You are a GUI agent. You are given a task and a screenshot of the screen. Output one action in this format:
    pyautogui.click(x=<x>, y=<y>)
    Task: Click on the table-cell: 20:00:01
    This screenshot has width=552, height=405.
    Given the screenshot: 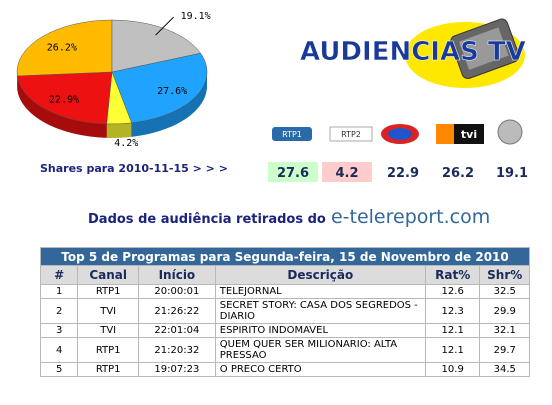 What is the action you would take?
    pyautogui.click(x=176, y=291)
    